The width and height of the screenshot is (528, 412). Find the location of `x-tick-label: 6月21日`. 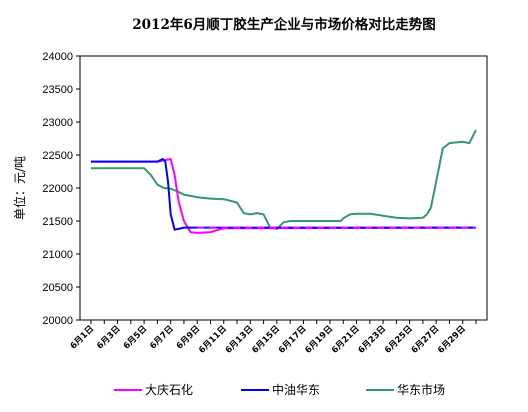

x-tick-label: 6月21日 is located at coordinates (346, 340).